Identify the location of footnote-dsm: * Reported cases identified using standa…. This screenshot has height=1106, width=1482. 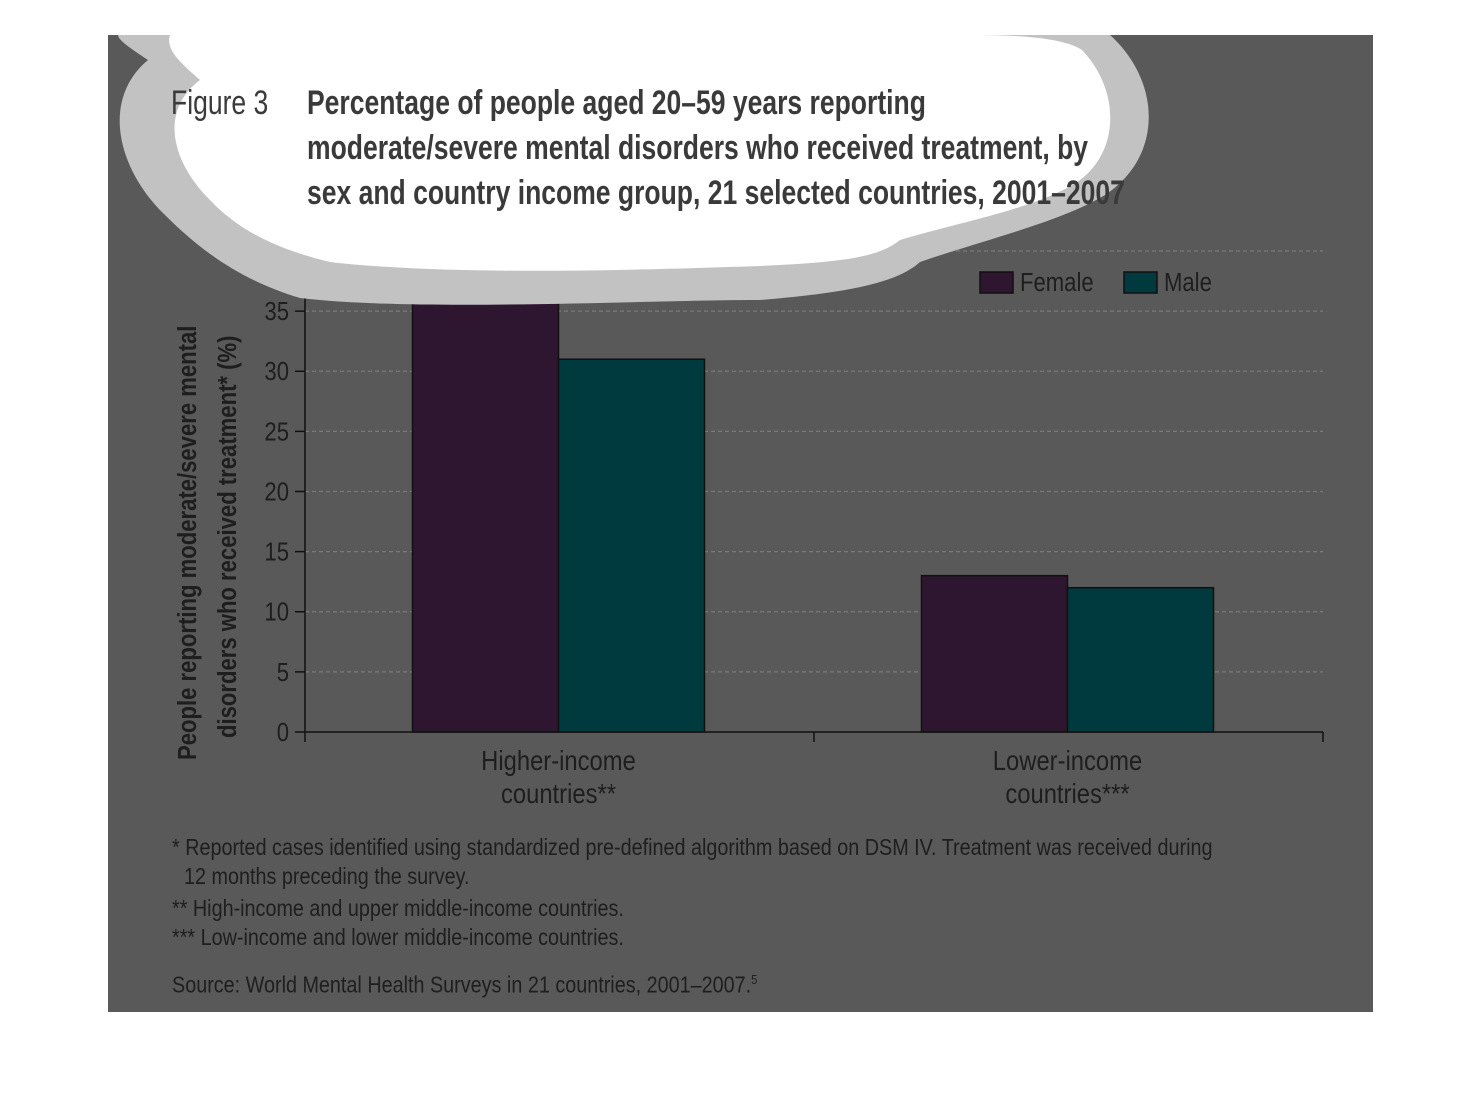
(747, 862).